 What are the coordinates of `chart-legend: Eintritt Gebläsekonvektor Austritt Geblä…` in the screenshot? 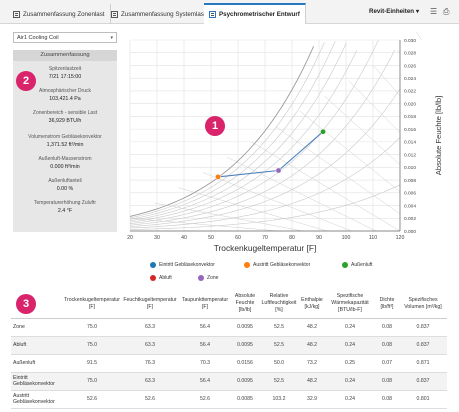 It's located at (276, 271).